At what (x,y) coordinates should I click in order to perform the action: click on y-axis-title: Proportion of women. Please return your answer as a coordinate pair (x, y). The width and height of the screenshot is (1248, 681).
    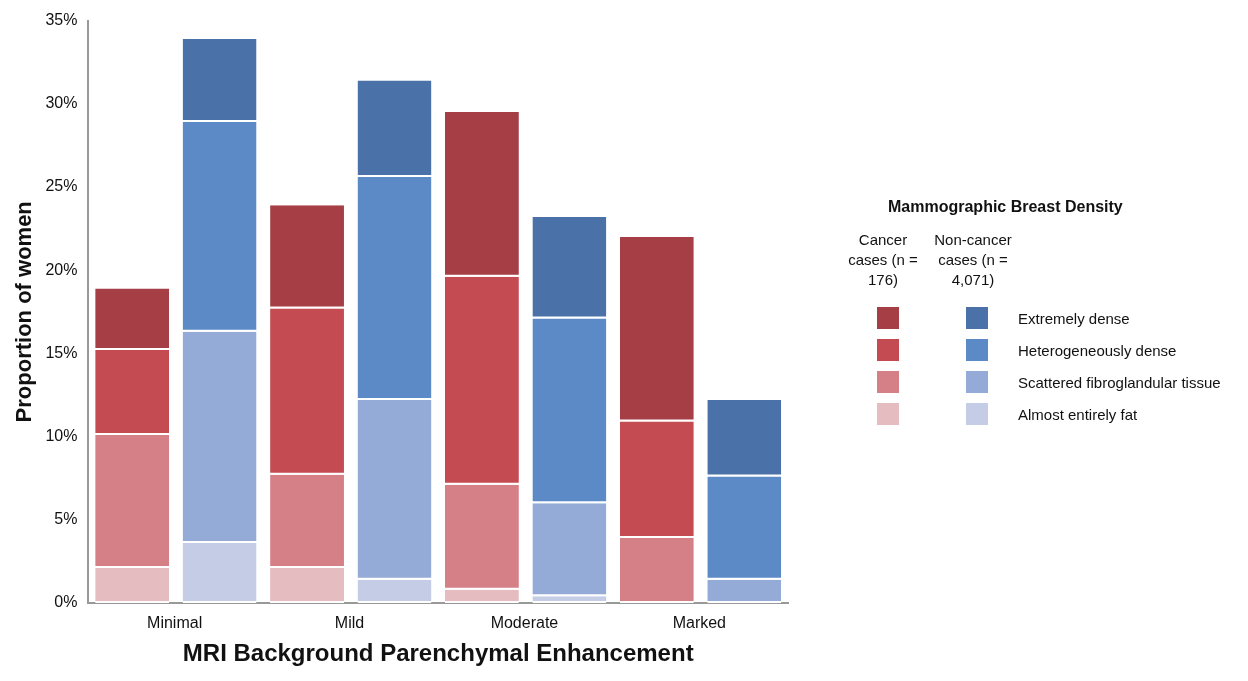
    Looking at the image, I should click on (24, 312).